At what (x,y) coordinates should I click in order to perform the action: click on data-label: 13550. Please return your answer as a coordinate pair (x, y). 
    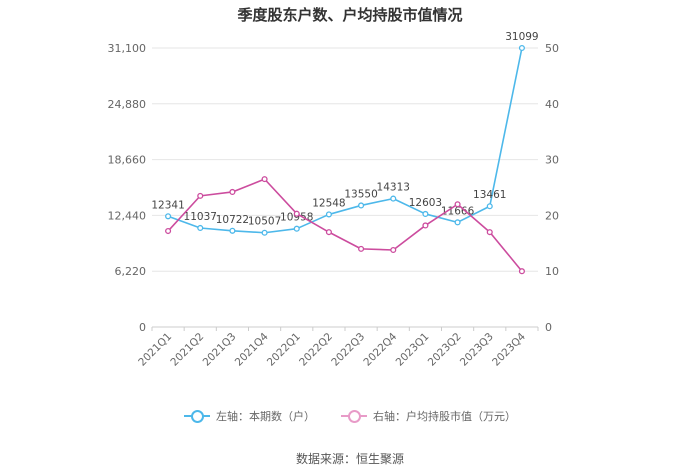
    Looking at the image, I should click on (360, 194).